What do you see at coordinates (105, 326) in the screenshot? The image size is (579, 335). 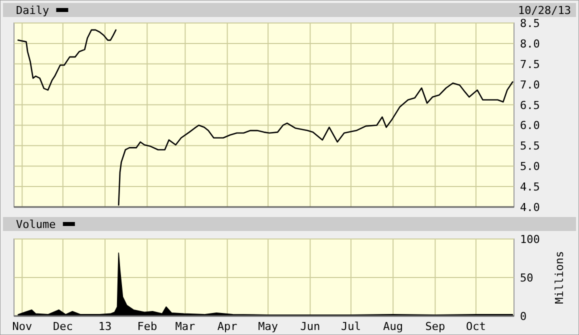 I see `x-tick-label: 13` at bounding box center [105, 326].